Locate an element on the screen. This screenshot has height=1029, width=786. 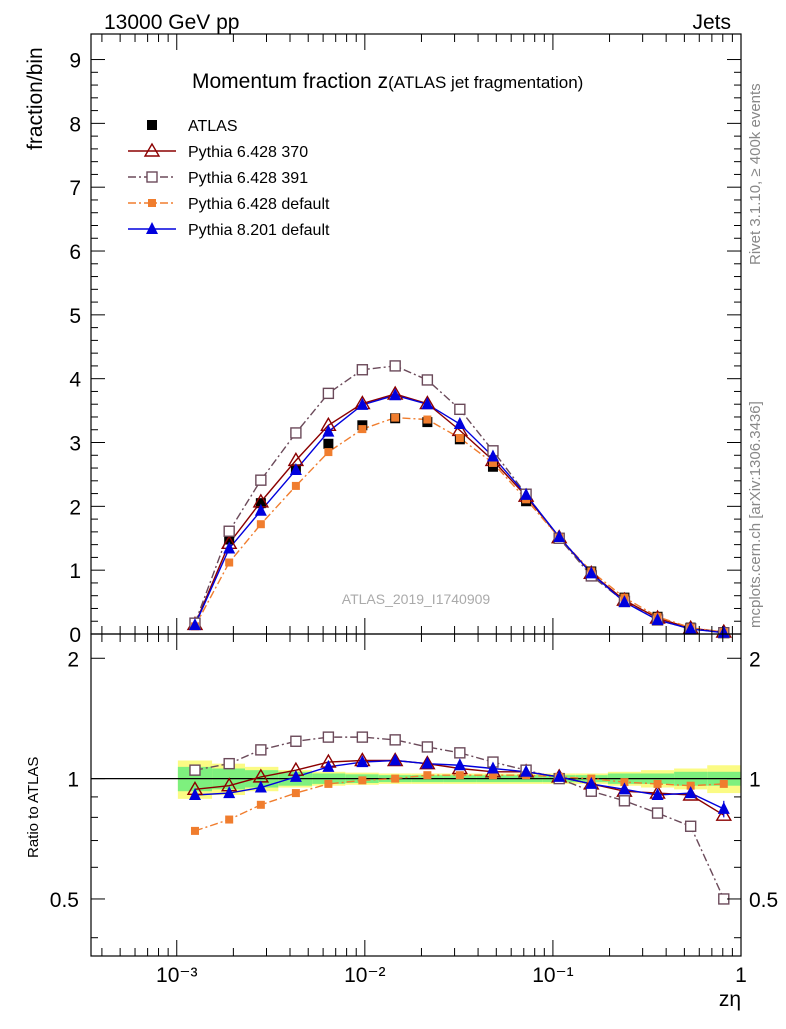
legend-label-4: Pythia 8.201 default is located at coordinates (259, 230).